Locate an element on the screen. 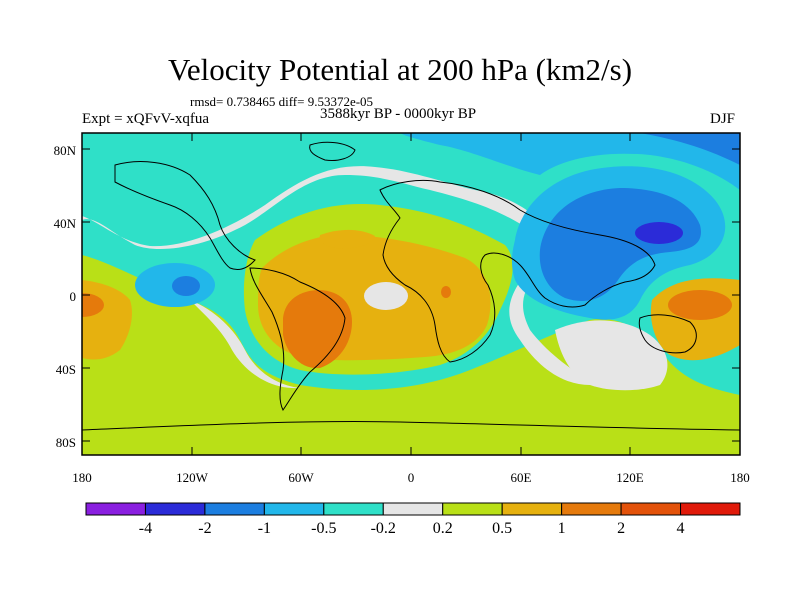 The width and height of the screenshot is (800, 600). colorbar-label-3: -0.5 is located at coordinates (324, 528).